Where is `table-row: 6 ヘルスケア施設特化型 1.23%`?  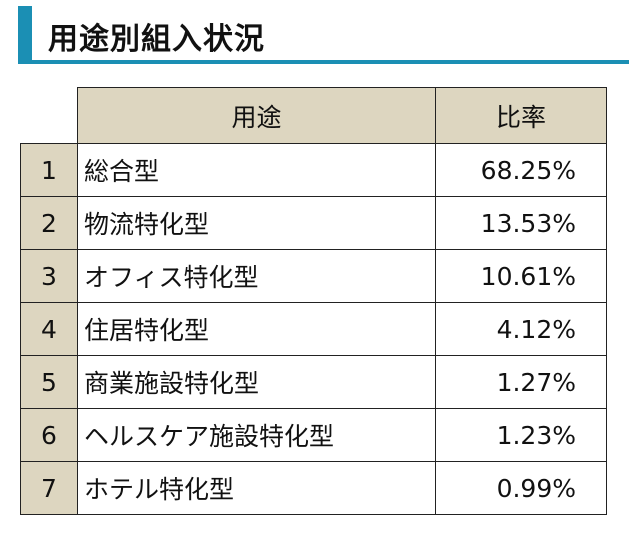 table-row: 6 ヘルスケア施設特化型 1.23% is located at coordinates (313, 435).